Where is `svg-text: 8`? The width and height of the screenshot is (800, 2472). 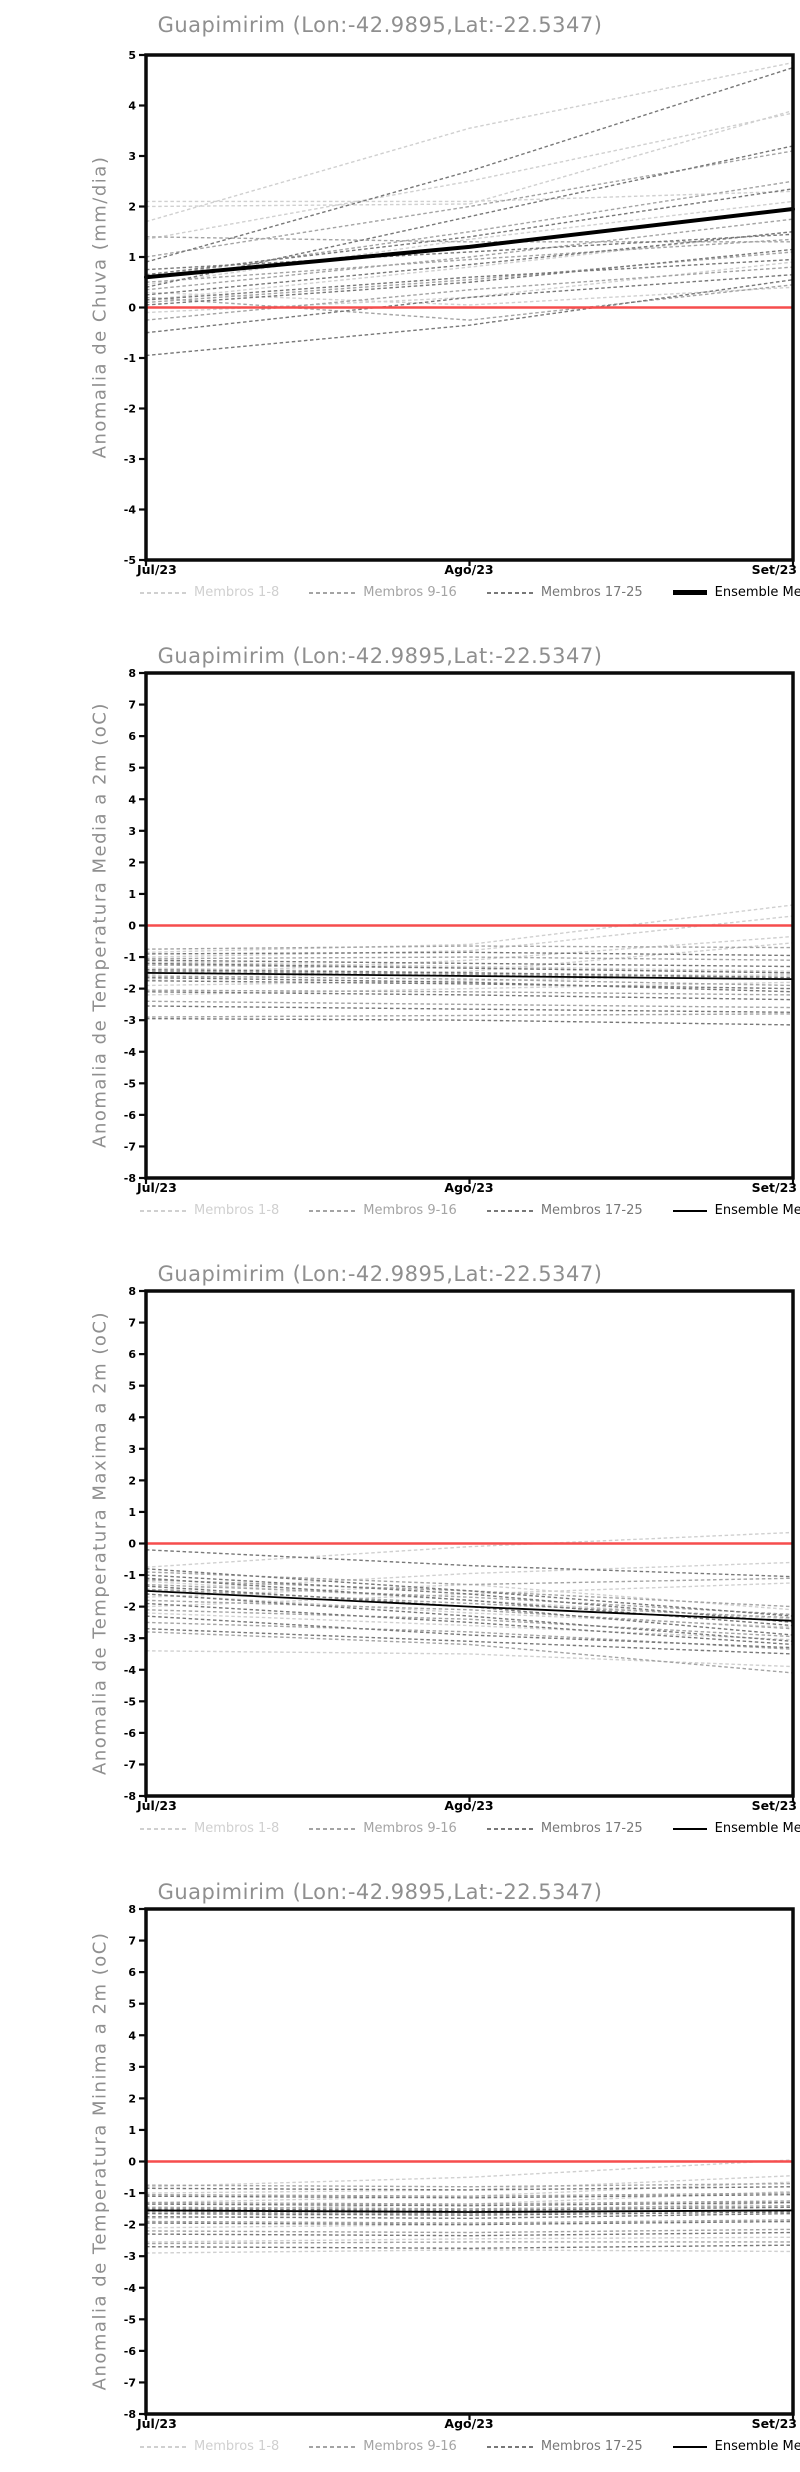 svg-text: 8 is located at coordinates (132, 673).